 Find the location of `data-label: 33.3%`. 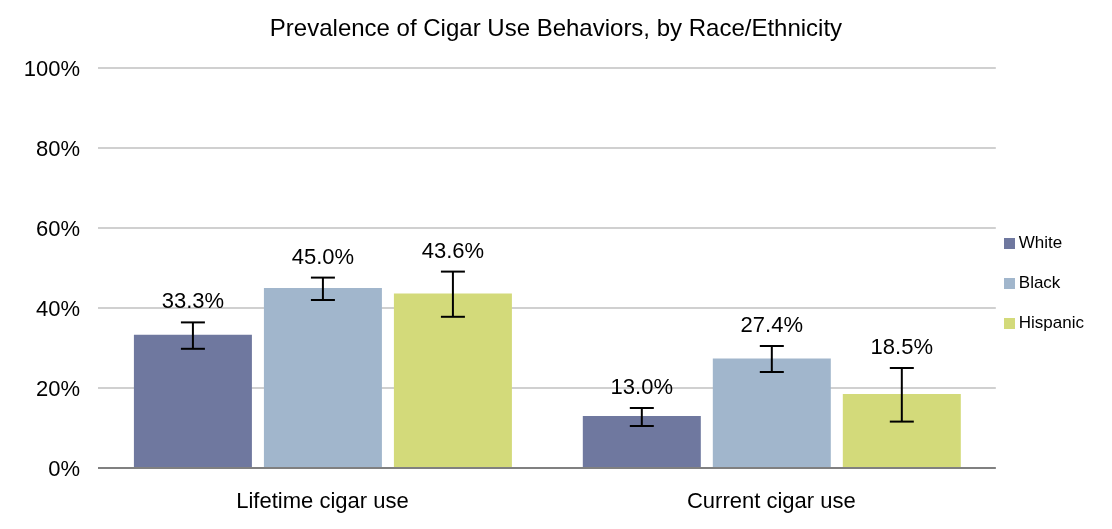

data-label: 33.3% is located at coordinates (193, 301).